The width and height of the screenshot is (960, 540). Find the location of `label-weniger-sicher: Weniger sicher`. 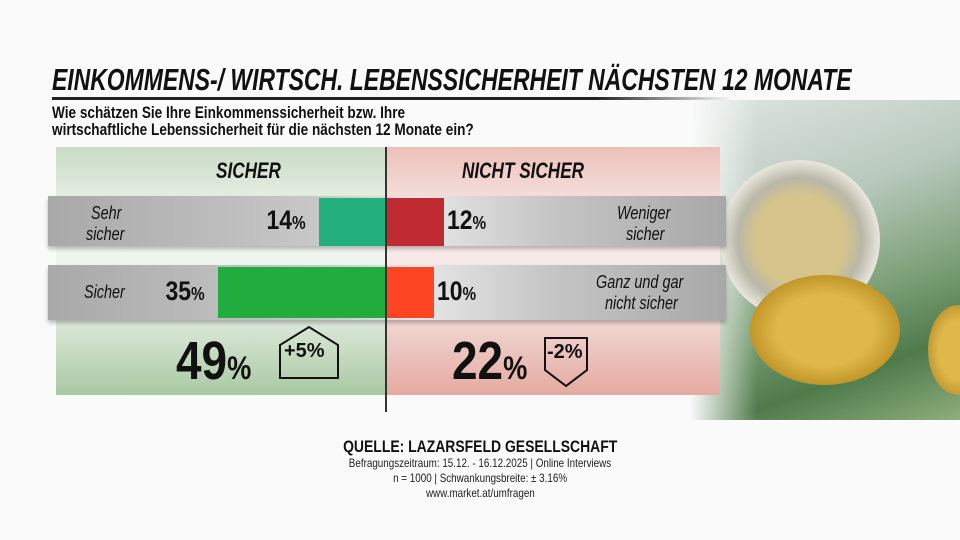

label-weniger-sicher: Weniger sicher is located at coordinates (643, 223).